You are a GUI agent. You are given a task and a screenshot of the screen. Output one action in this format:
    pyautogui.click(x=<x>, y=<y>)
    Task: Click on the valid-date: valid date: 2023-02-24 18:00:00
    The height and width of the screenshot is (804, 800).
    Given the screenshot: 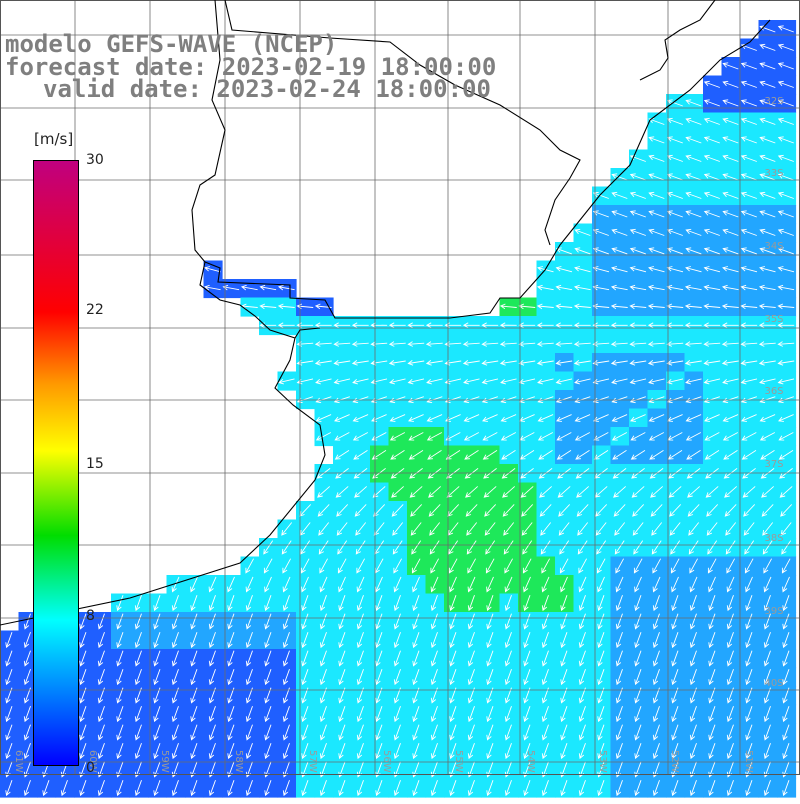 What is the action you would take?
    pyautogui.click(x=267, y=89)
    